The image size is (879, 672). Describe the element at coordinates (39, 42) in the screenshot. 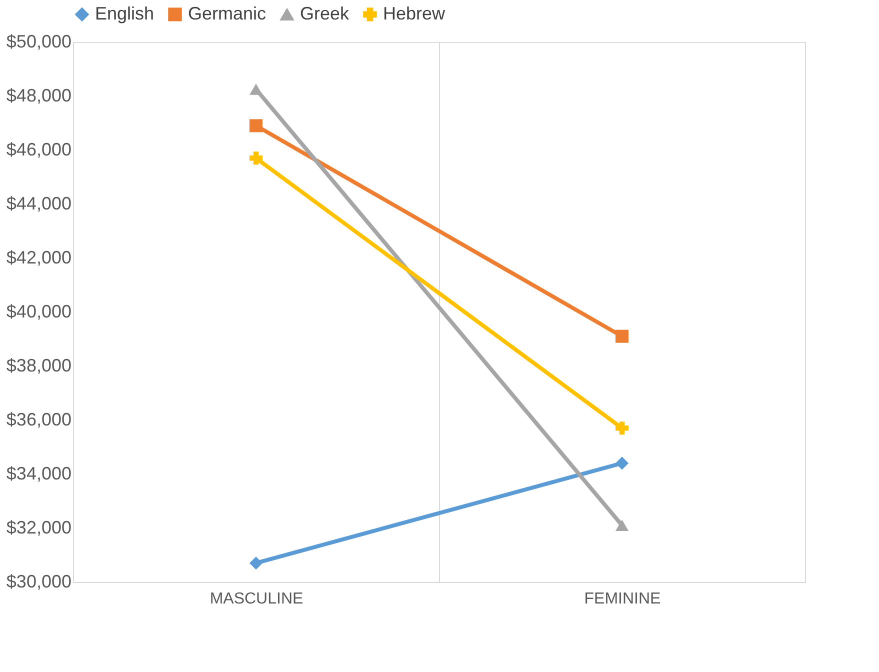

I see `y-tick-label: $50,000` at that location.